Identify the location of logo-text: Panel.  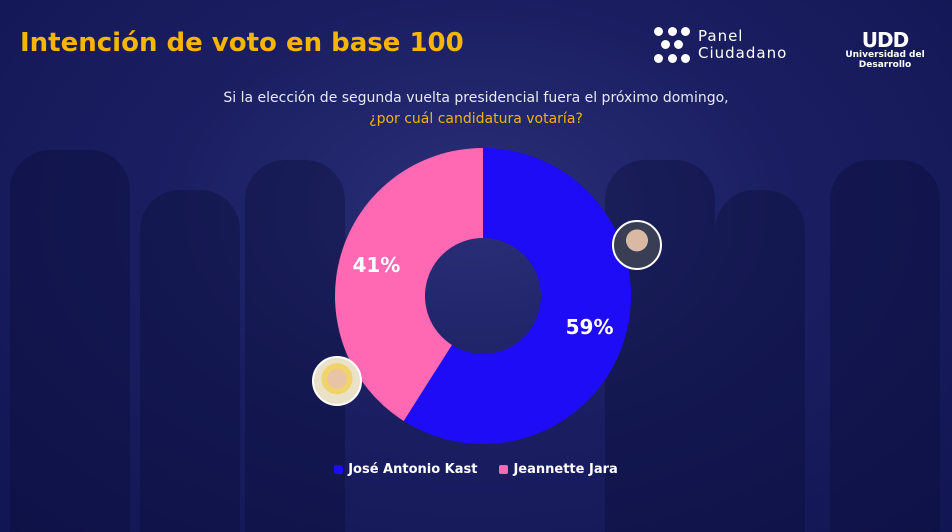
(721, 36).